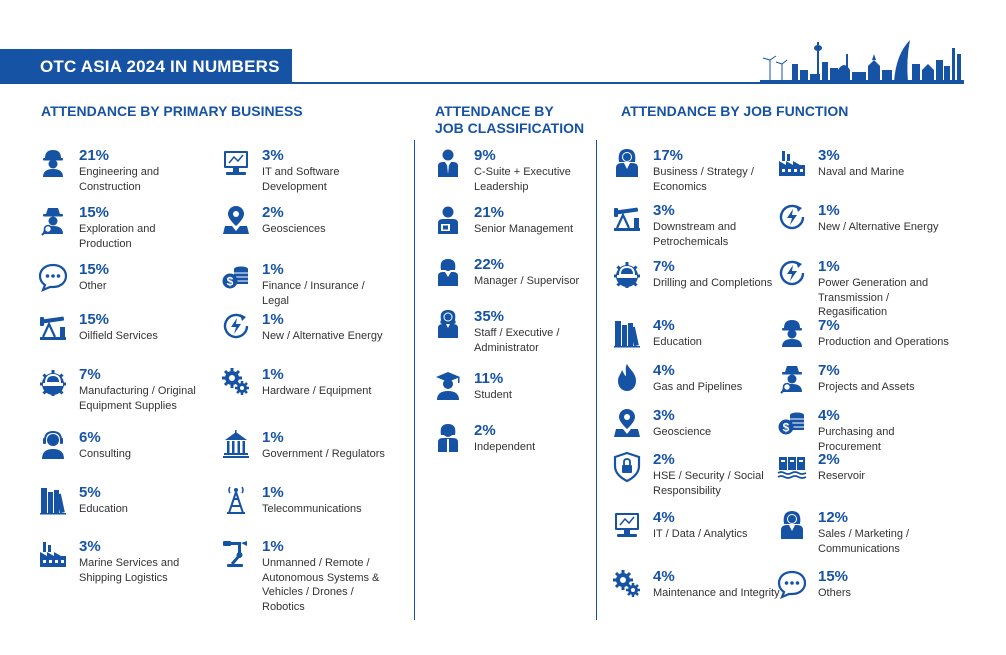 The image size is (1006, 655). Describe the element at coordinates (708, 483) in the screenshot. I see `stat-label: HSE / Security / Social Responsibility` at that location.